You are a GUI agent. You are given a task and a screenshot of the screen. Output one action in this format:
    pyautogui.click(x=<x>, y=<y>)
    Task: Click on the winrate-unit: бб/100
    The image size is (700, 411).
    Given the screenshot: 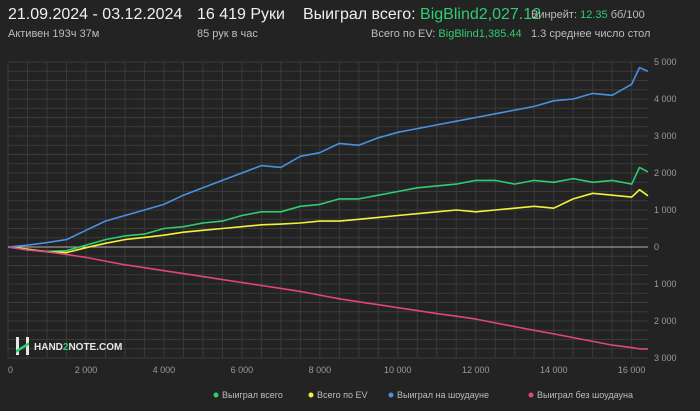 What is the action you would take?
    pyautogui.click(x=627, y=15)
    